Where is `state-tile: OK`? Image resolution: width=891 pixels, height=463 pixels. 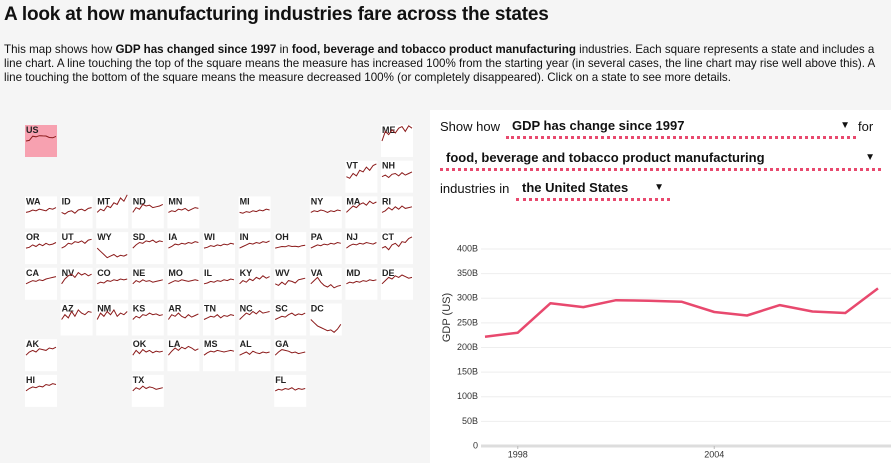
state-tile: OK is located at coordinates (147, 355).